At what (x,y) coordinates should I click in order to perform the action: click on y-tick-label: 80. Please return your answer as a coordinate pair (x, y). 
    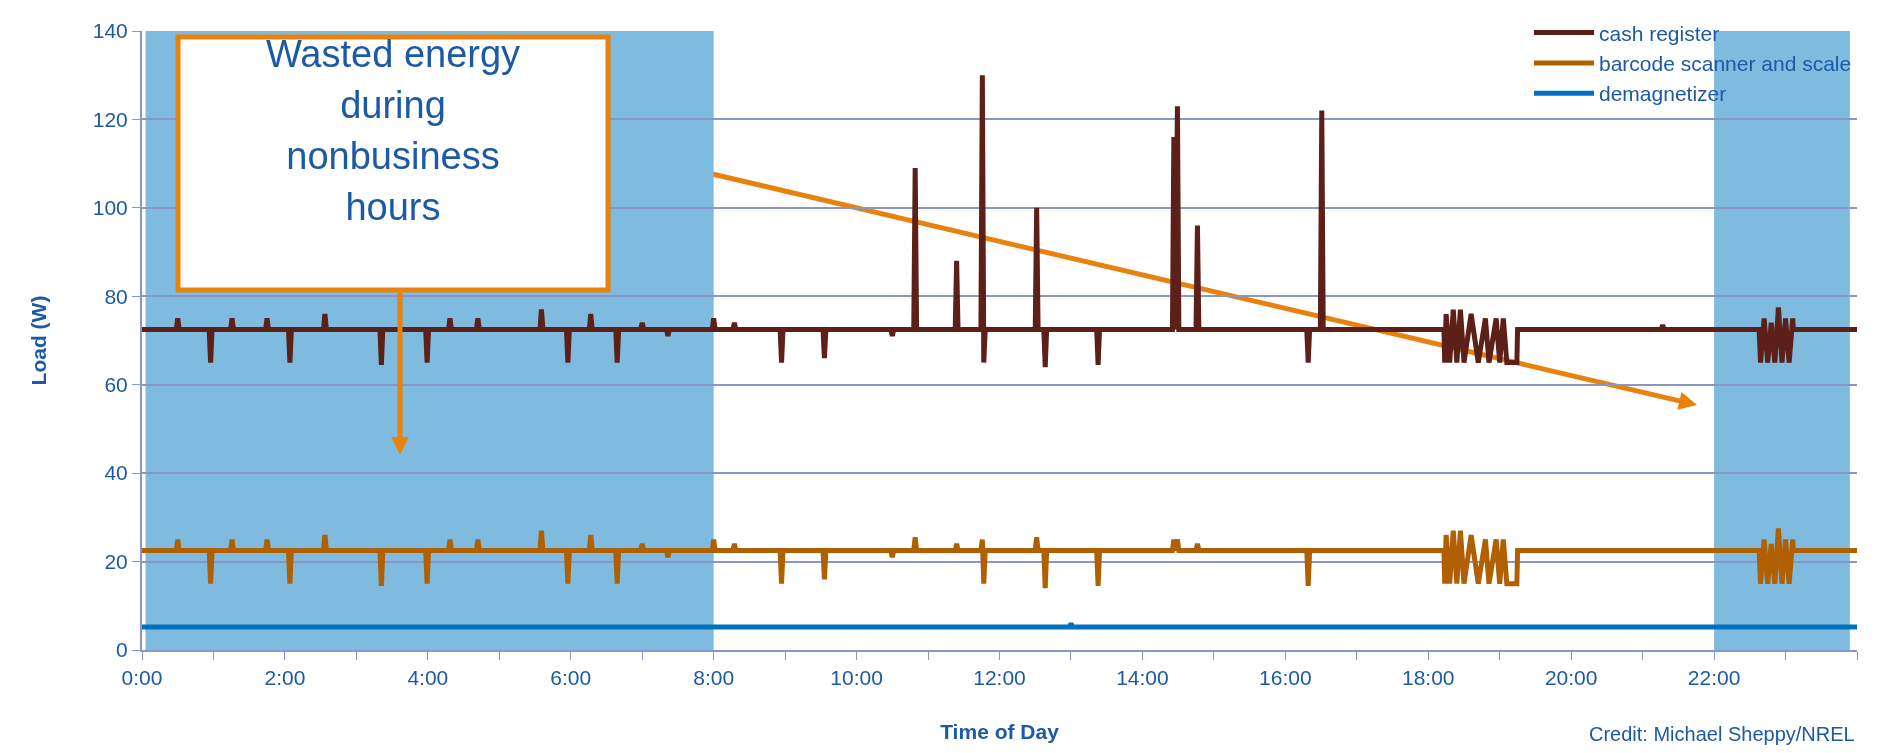
    Looking at the image, I should click on (116, 296).